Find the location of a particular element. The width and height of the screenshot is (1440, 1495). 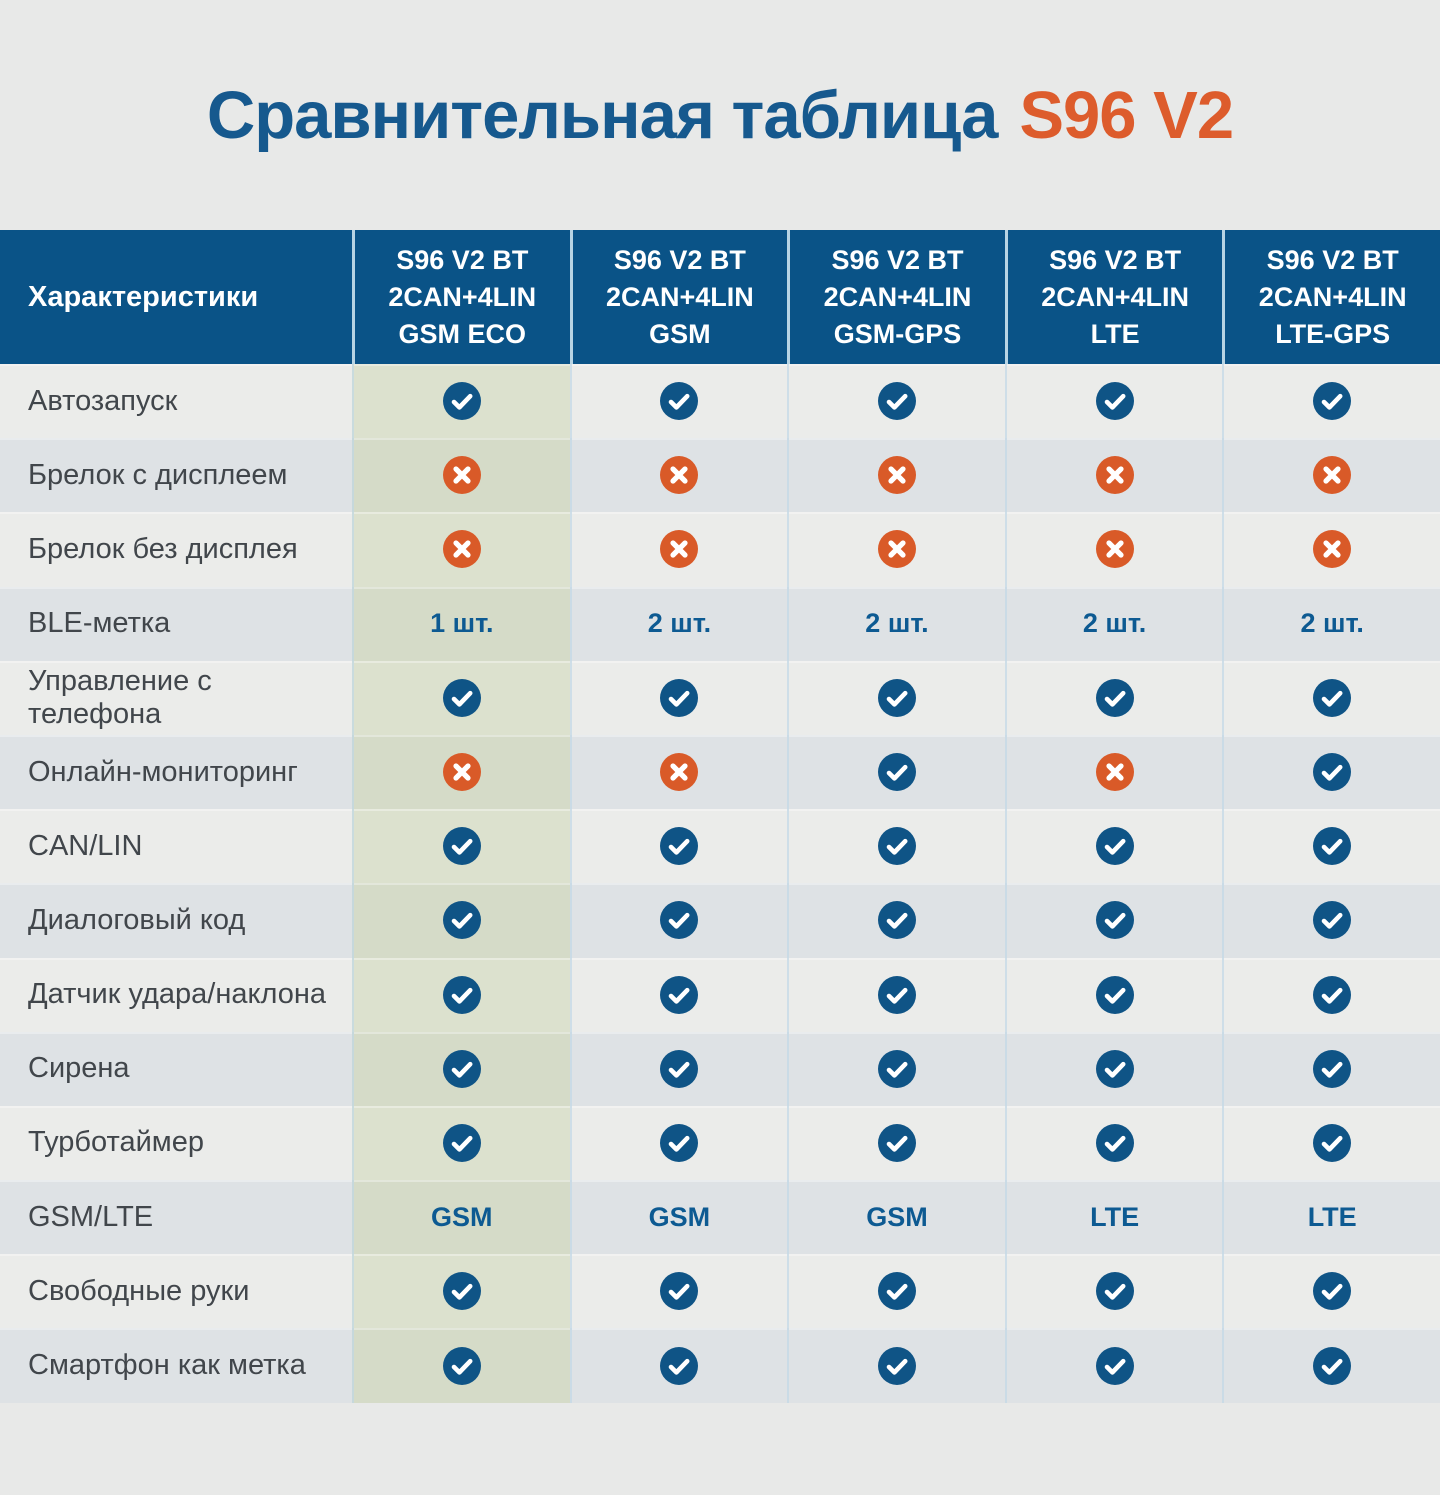

cell-value: 1 шт. is located at coordinates (462, 623).